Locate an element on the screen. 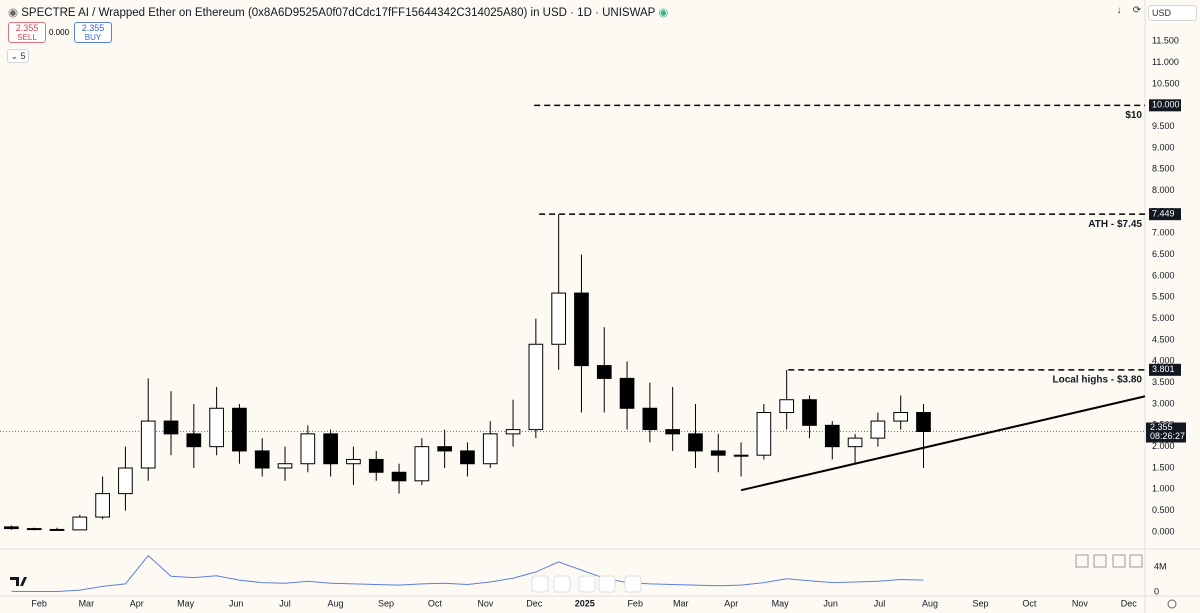  countdown-label: 08:26:27 is located at coordinates (1167, 436).